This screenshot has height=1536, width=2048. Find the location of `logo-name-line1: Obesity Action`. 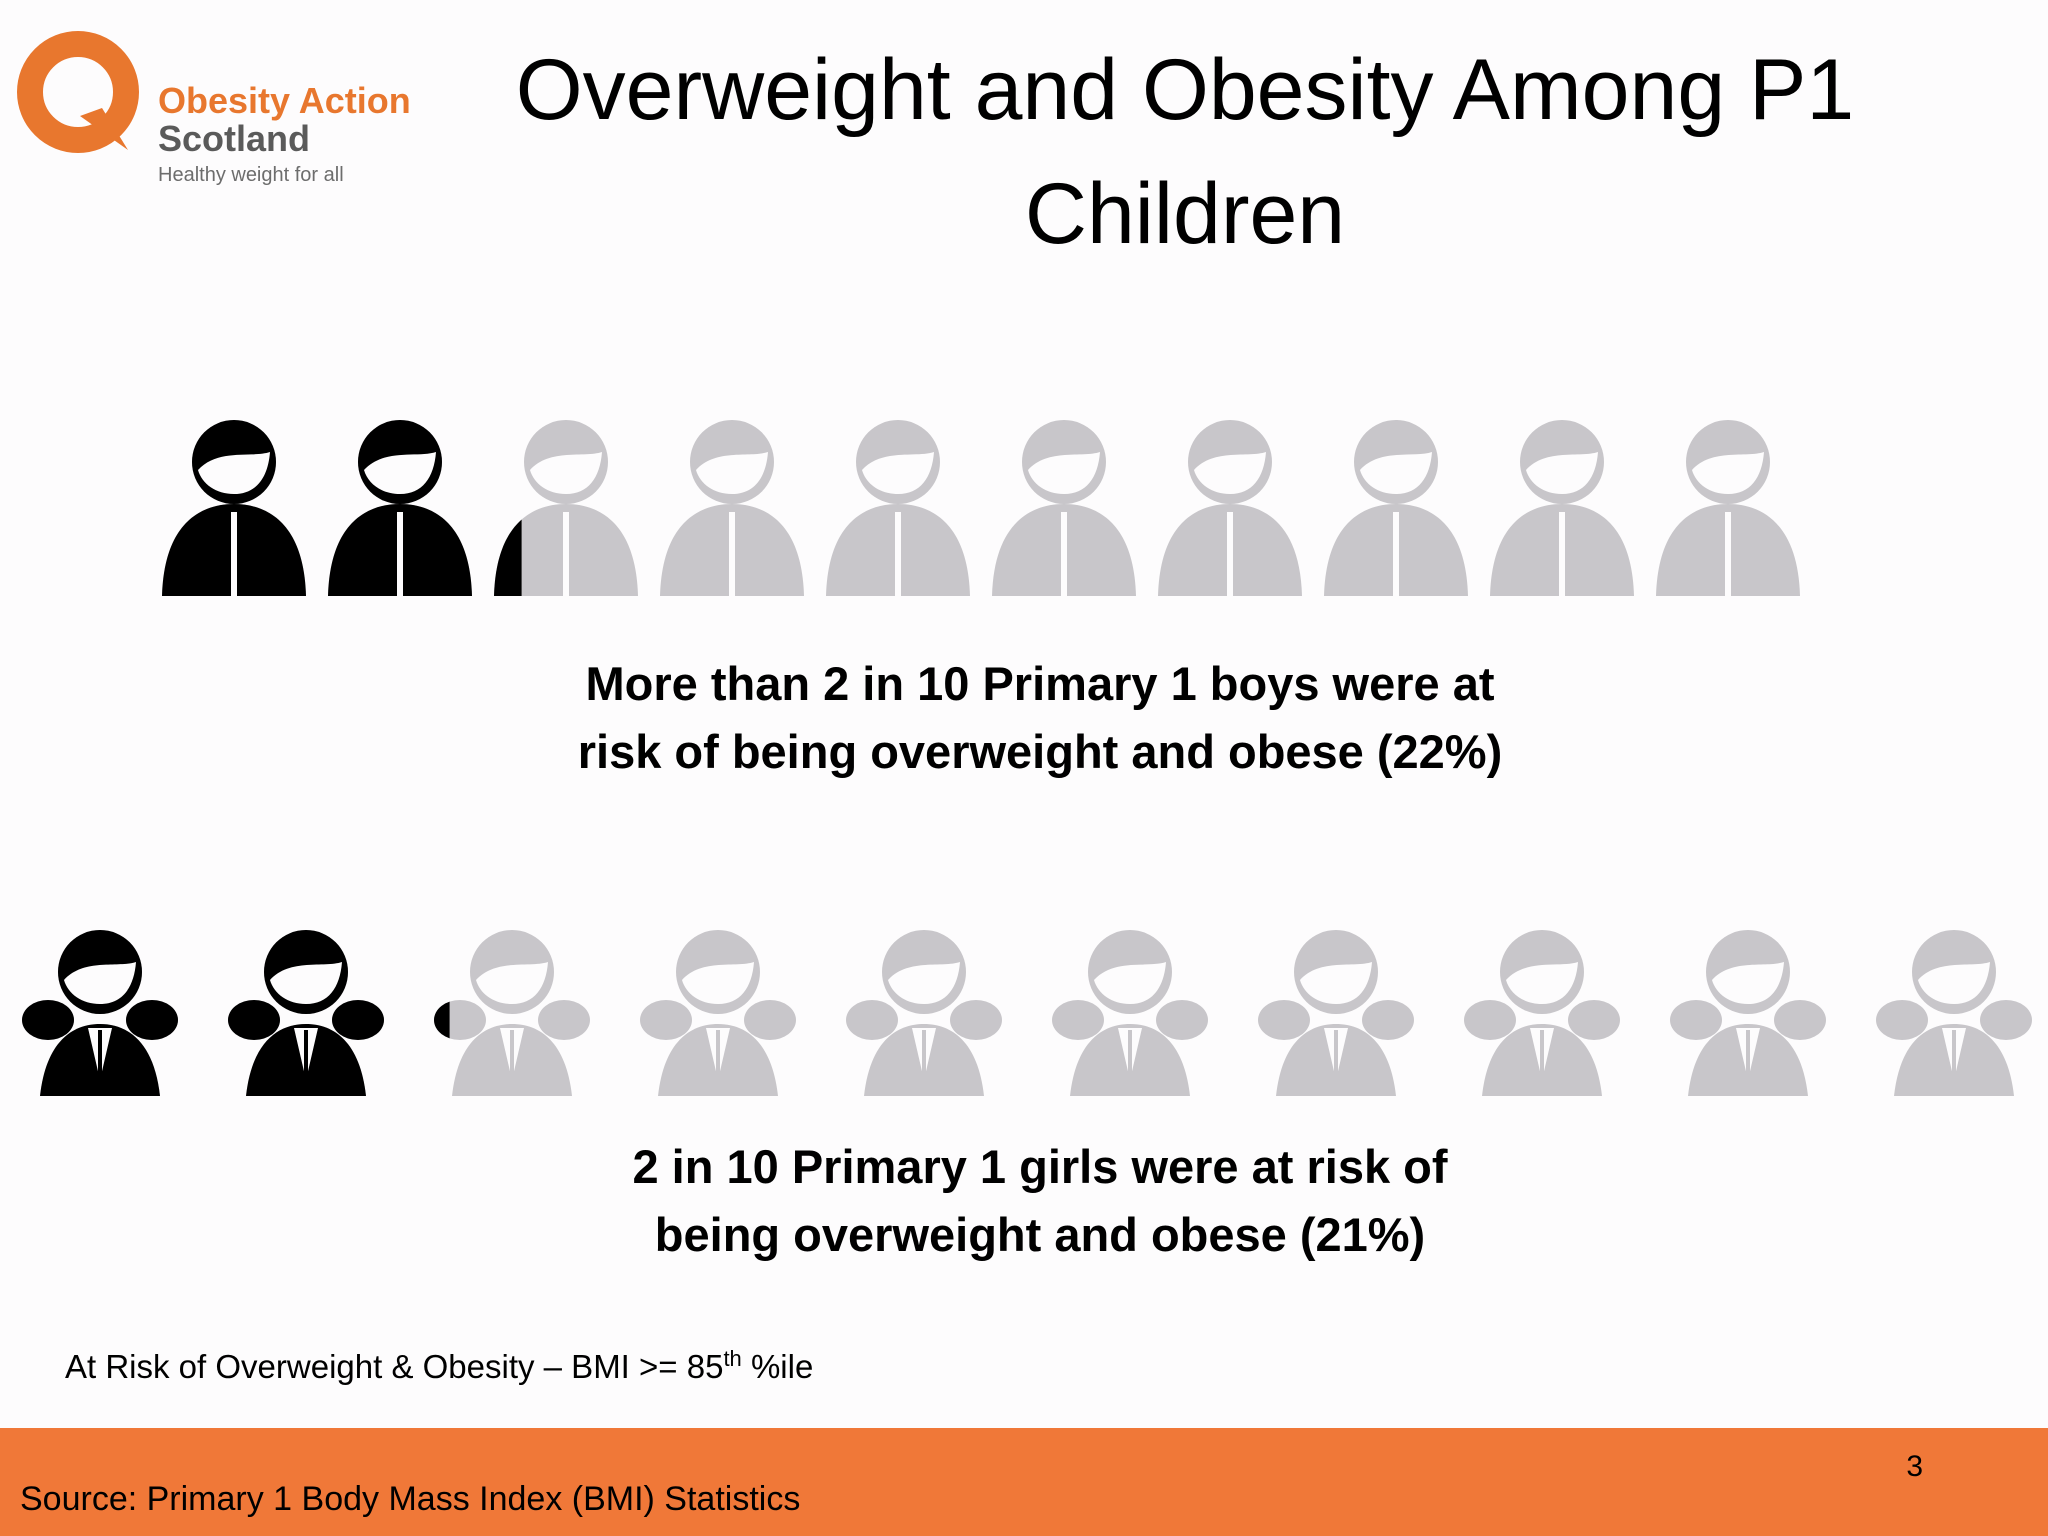

logo-name-line1: Obesity Action is located at coordinates (284, 100).